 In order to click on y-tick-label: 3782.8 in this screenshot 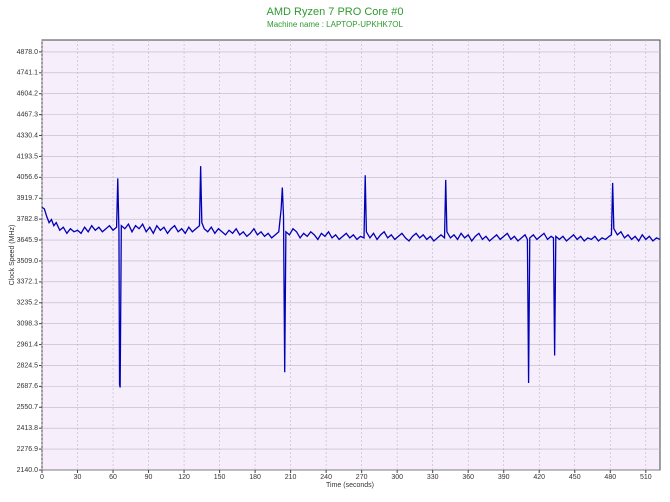, I will do `click(28, 219)`.